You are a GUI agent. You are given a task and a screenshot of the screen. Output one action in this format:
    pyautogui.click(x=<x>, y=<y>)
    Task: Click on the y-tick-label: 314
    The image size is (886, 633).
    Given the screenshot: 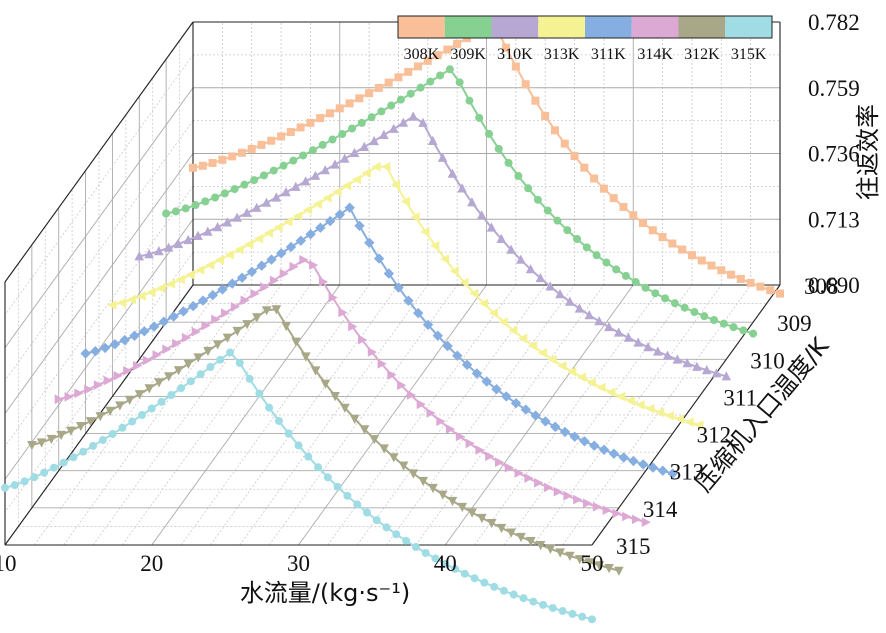 What is the action you would take?
    pyautogui.click(x=660, y=509)
    